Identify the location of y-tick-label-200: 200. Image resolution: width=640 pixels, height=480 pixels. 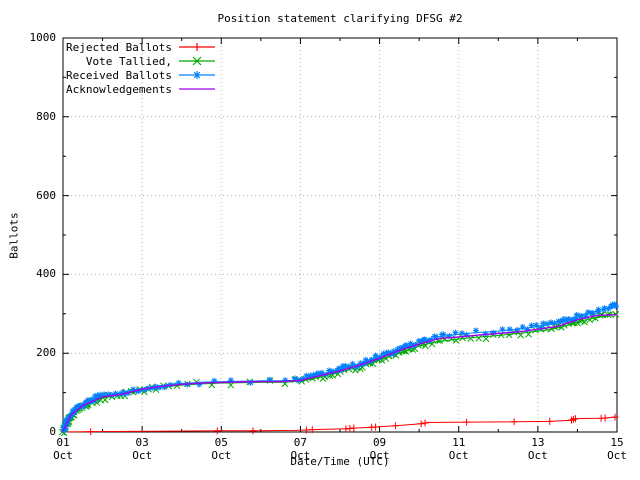
(46, 353).